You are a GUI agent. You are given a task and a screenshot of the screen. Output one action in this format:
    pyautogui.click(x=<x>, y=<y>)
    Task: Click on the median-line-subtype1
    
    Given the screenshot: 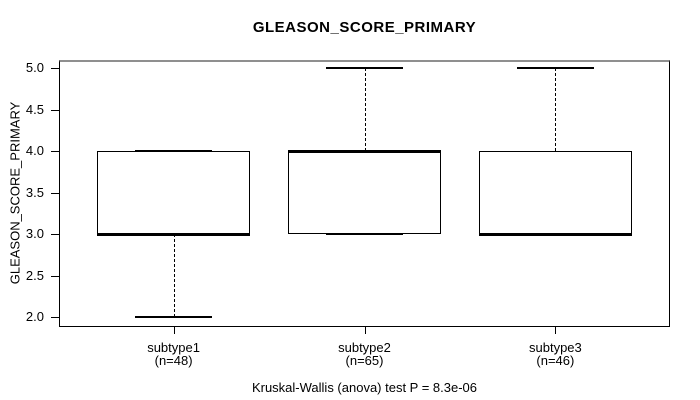 What is the action you would take?
    pyautogui.click(x=173, y=234)
    